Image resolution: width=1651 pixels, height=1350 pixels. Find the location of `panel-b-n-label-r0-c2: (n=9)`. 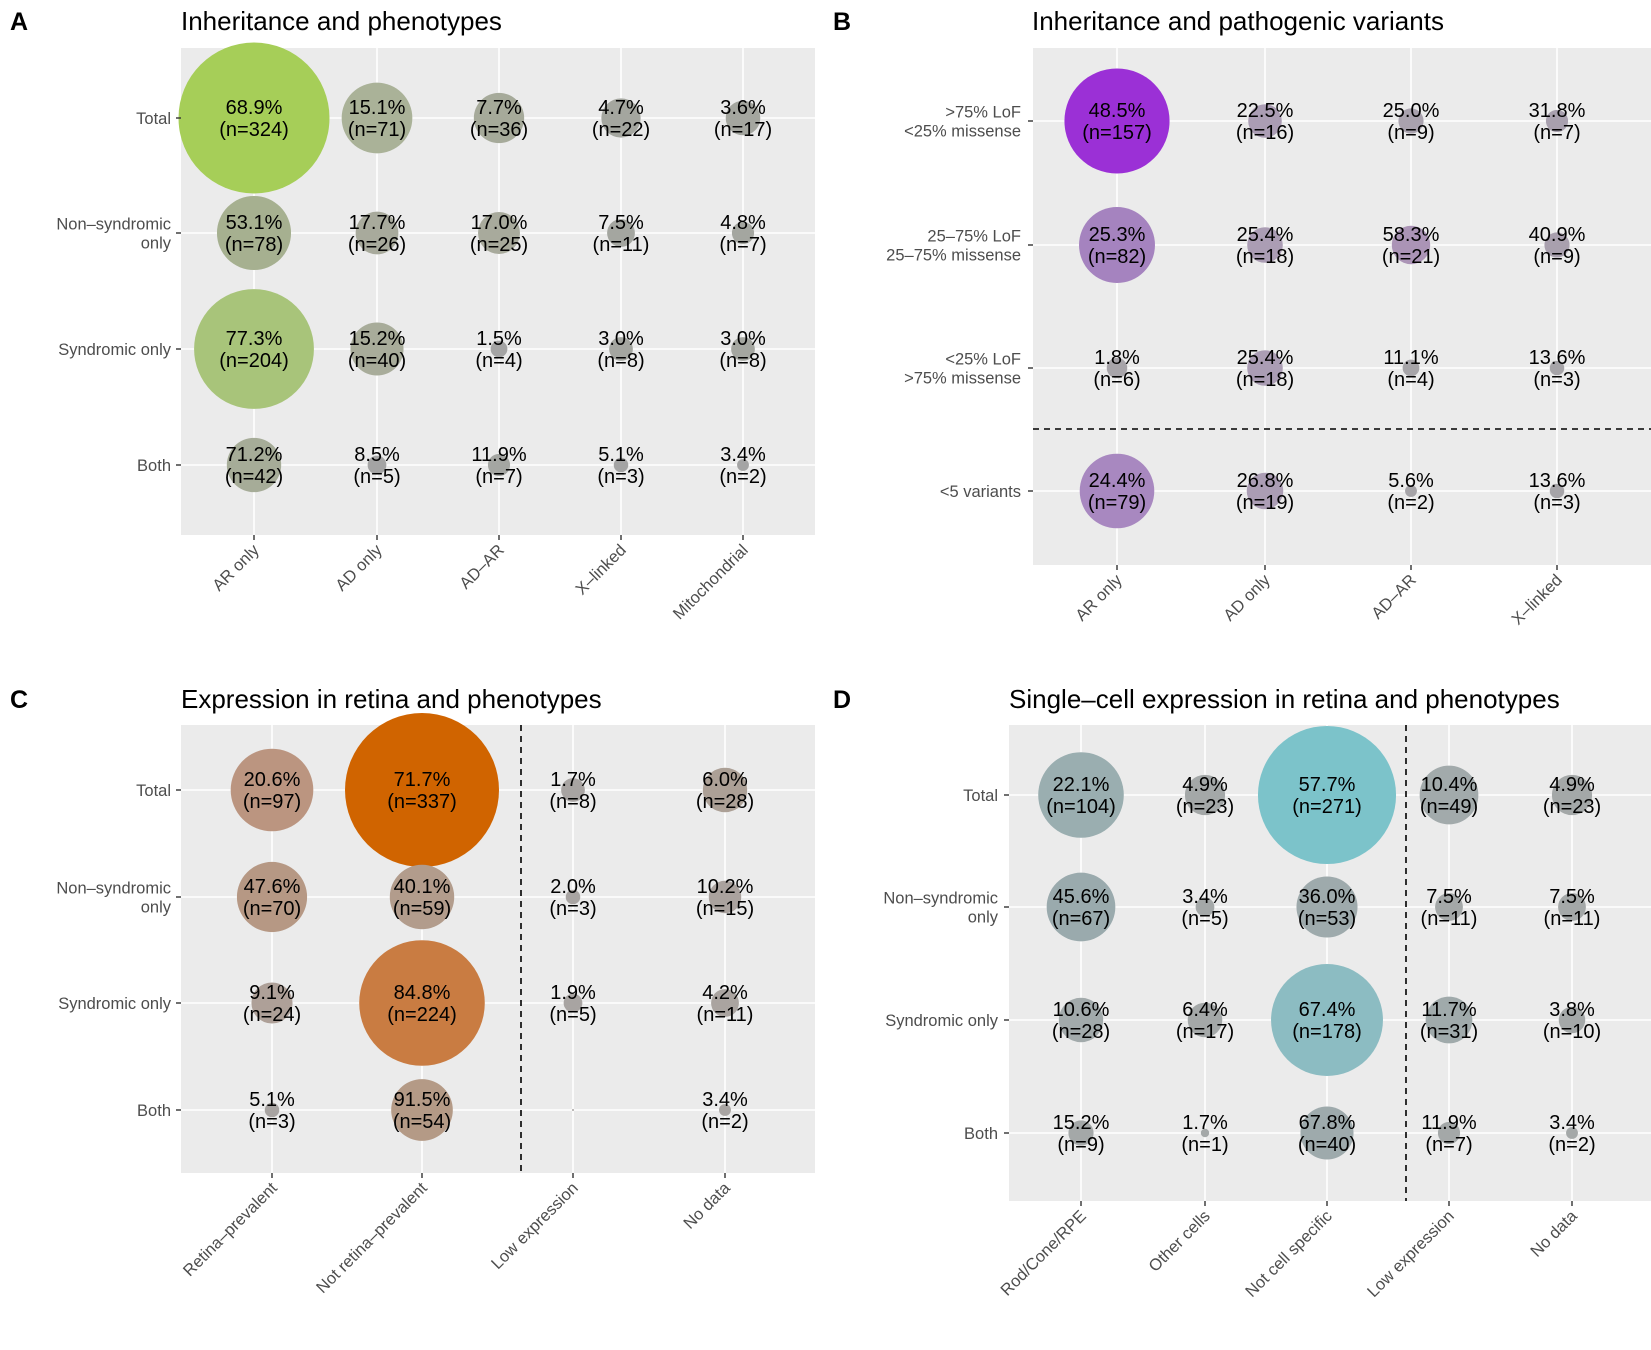

panel-b-n-label-r0-c2: (n=9) is located at coordinates (1410, 133).